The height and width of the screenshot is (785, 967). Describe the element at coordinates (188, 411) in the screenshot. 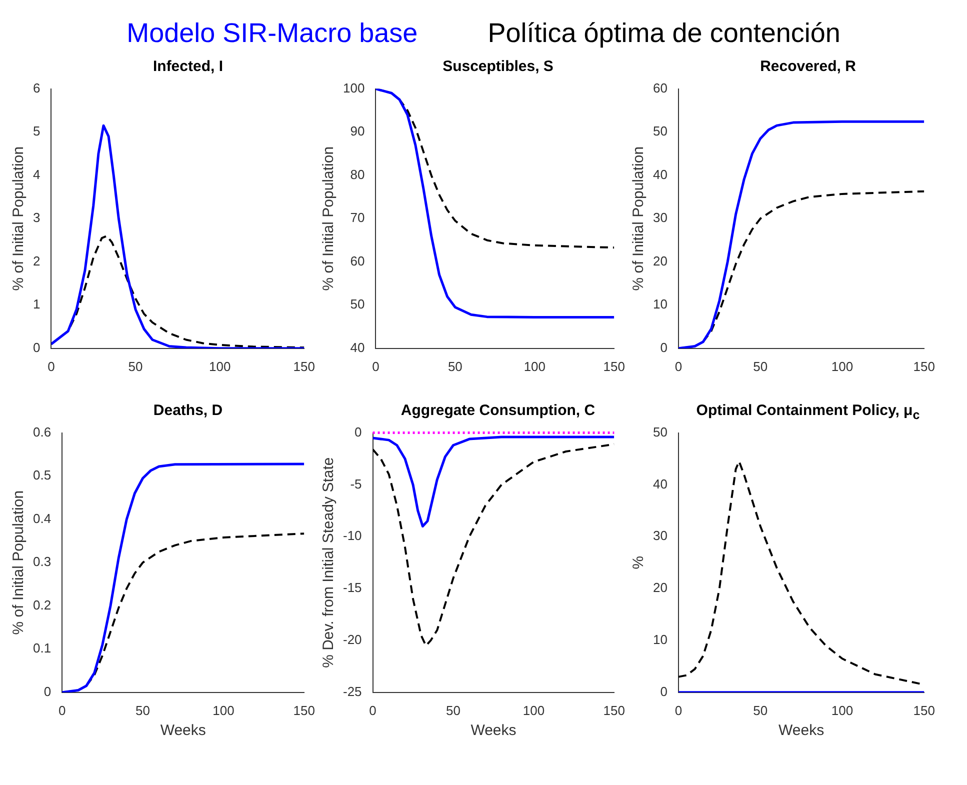

I see `chart-title: Deaths, D` at that location.